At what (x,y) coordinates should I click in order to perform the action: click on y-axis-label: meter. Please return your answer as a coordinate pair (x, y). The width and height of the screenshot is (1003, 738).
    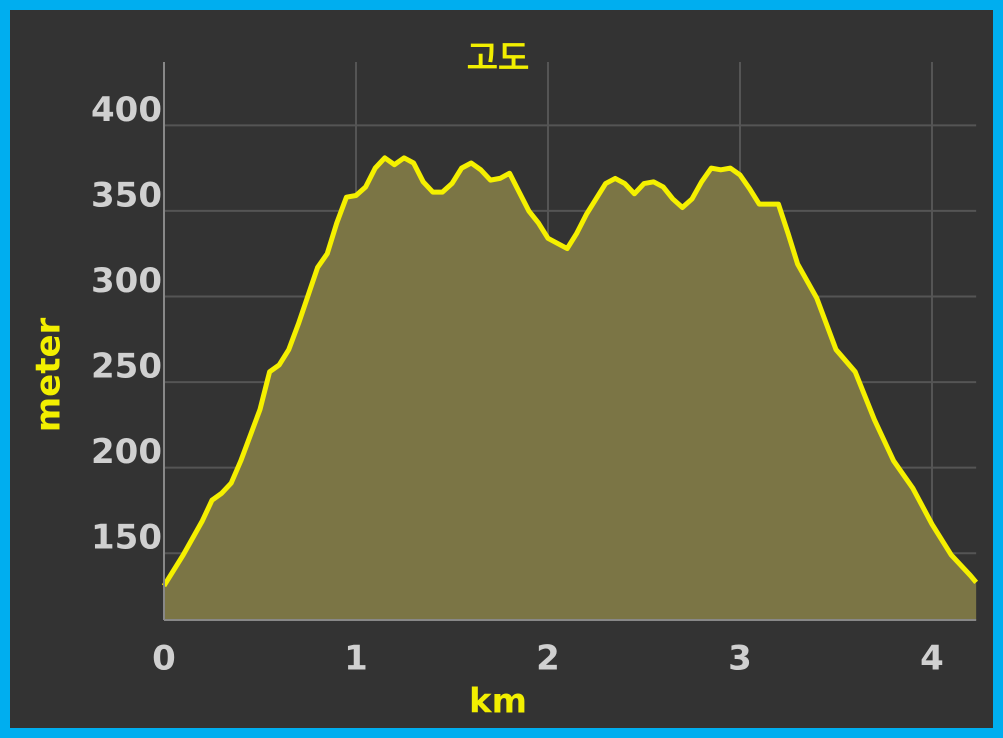
    Looking at the image, I should click on (49, 374).